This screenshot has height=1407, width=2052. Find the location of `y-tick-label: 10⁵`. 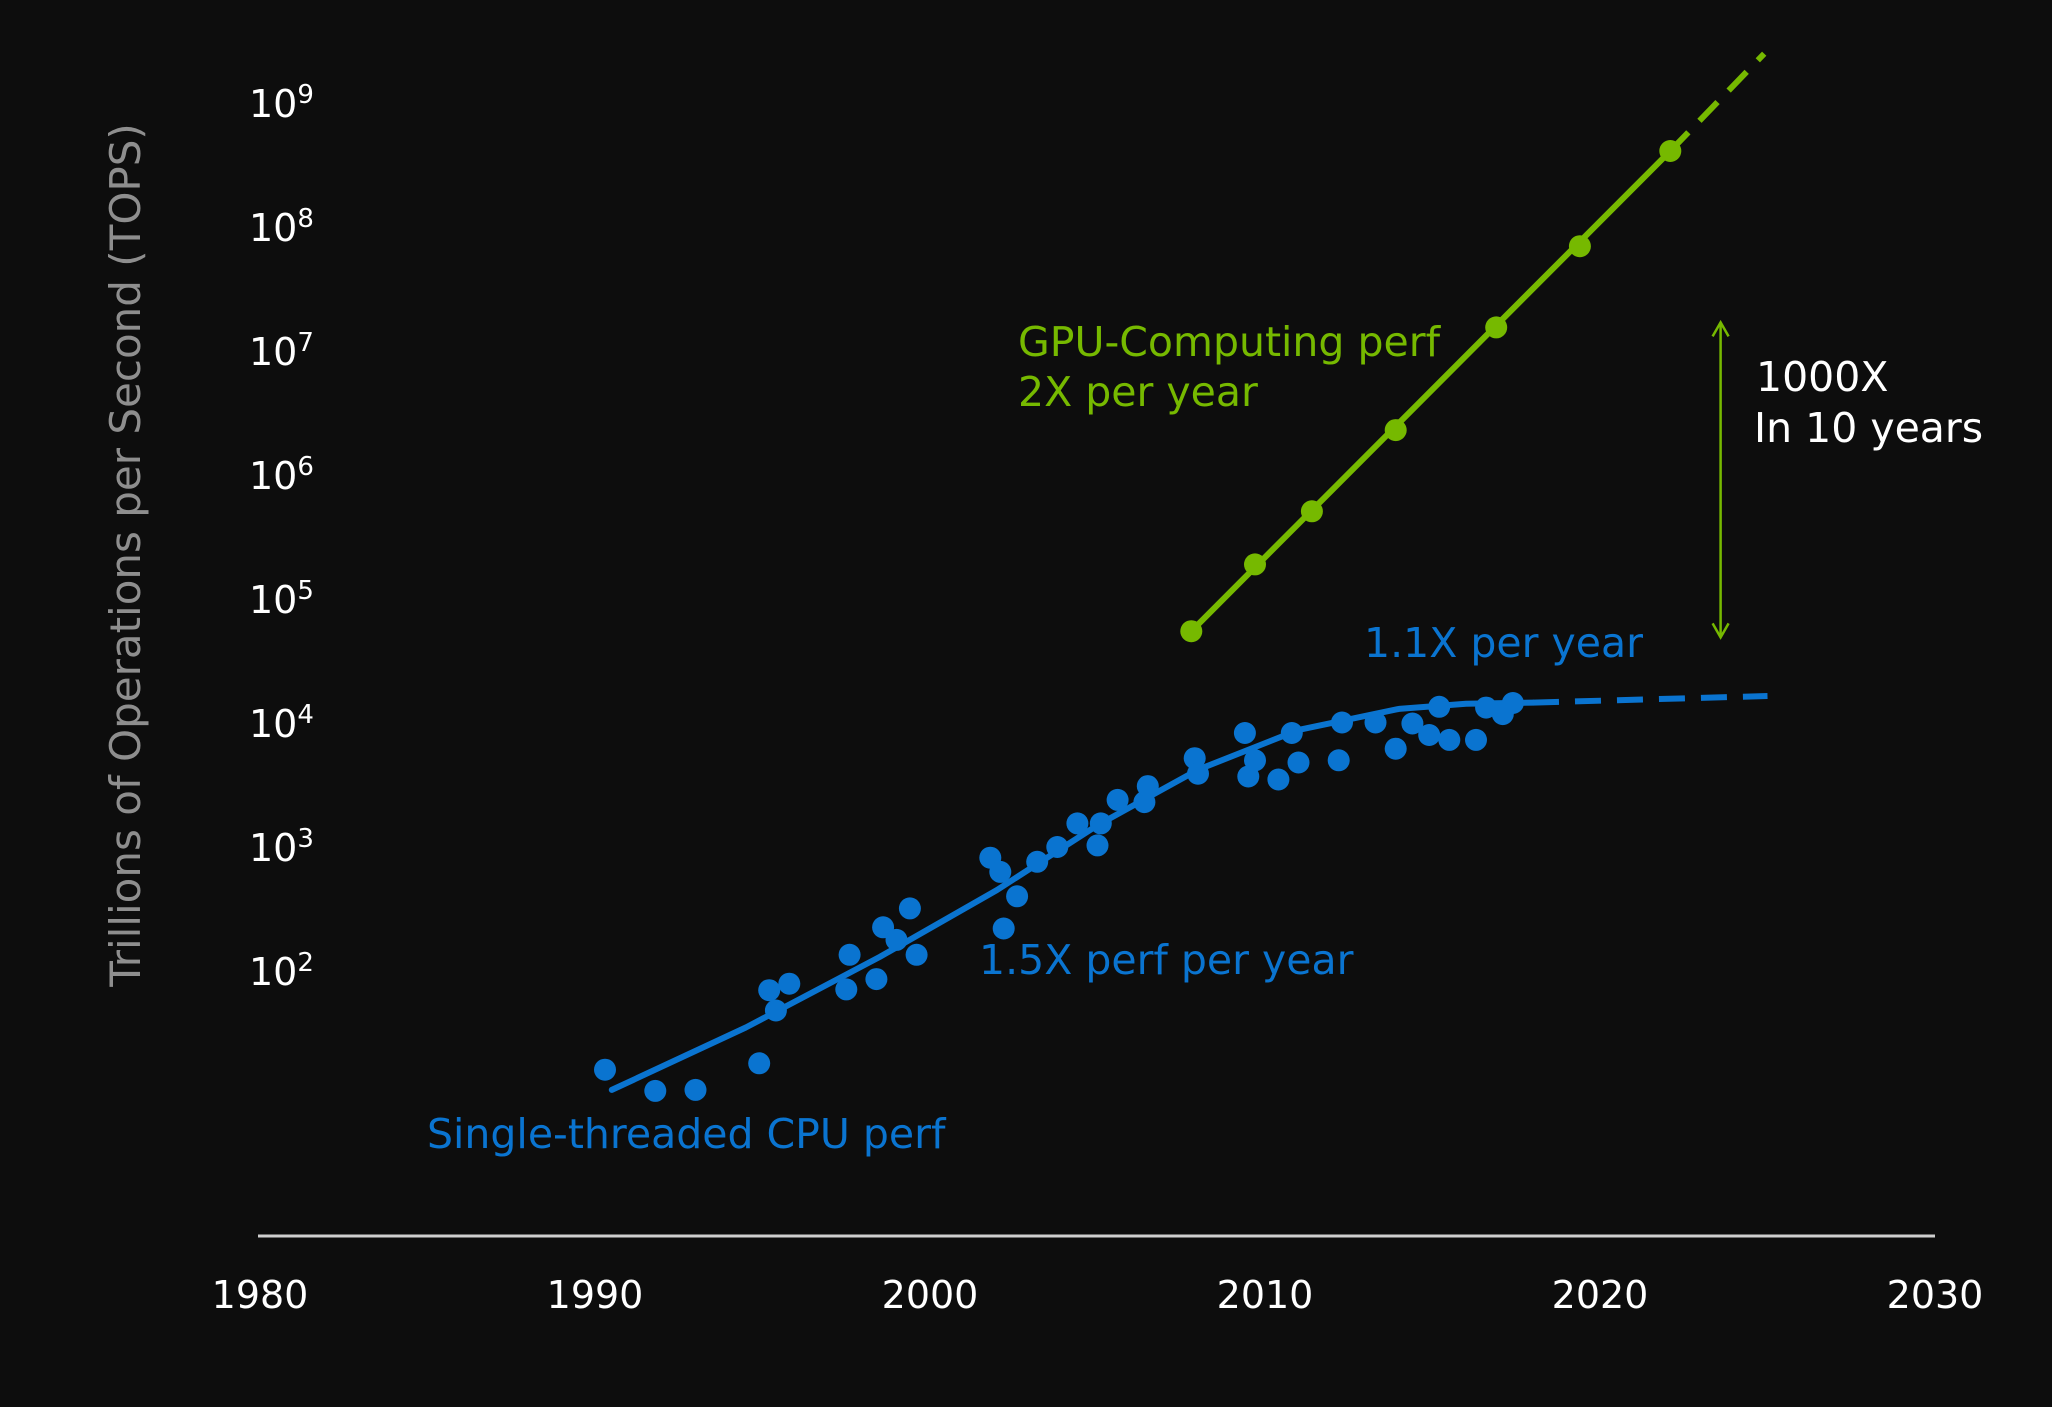

y-tick-label: 10⁵ is located at coordinates (281, 599).